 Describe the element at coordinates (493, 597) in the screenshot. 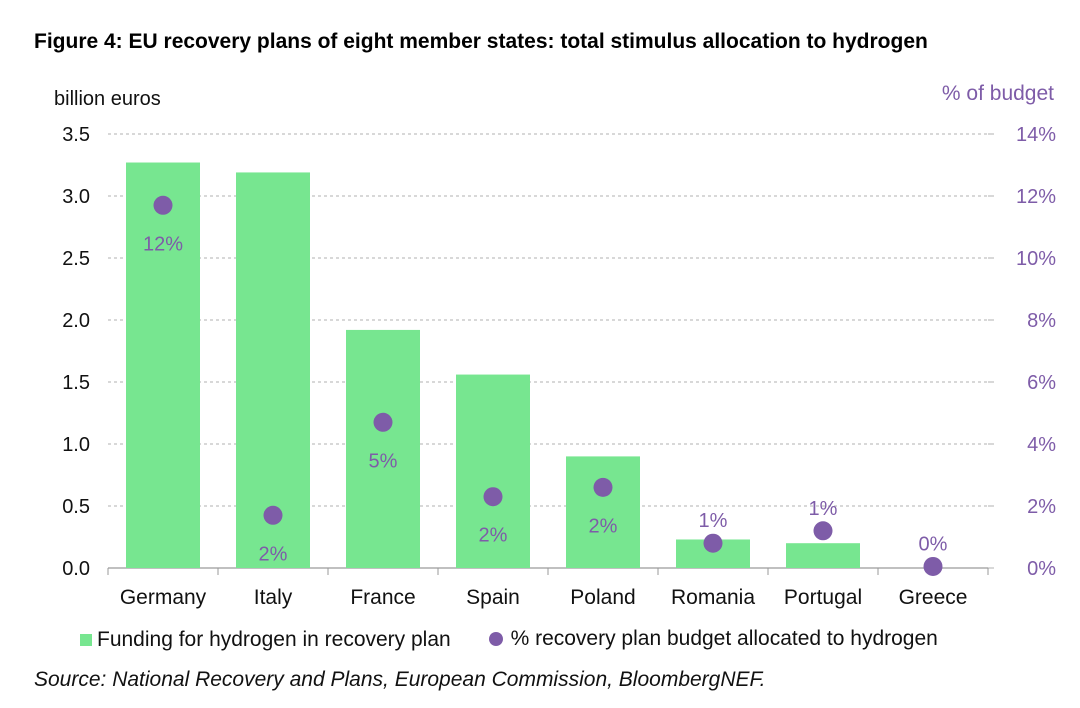

I see `x-tick-label: Spain` at that location.